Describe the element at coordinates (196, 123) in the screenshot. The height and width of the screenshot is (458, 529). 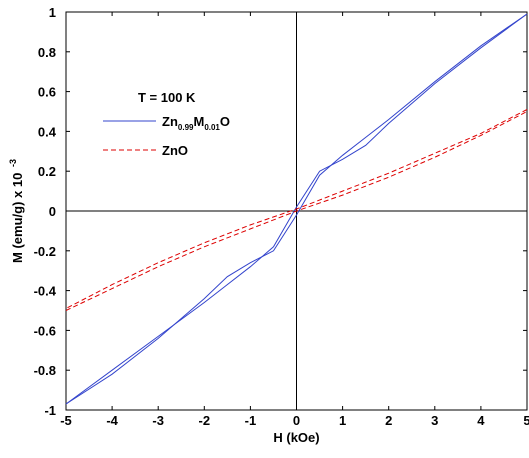
I see `legend-label-zn-doped: Zn0.99M0.01O` at that location.